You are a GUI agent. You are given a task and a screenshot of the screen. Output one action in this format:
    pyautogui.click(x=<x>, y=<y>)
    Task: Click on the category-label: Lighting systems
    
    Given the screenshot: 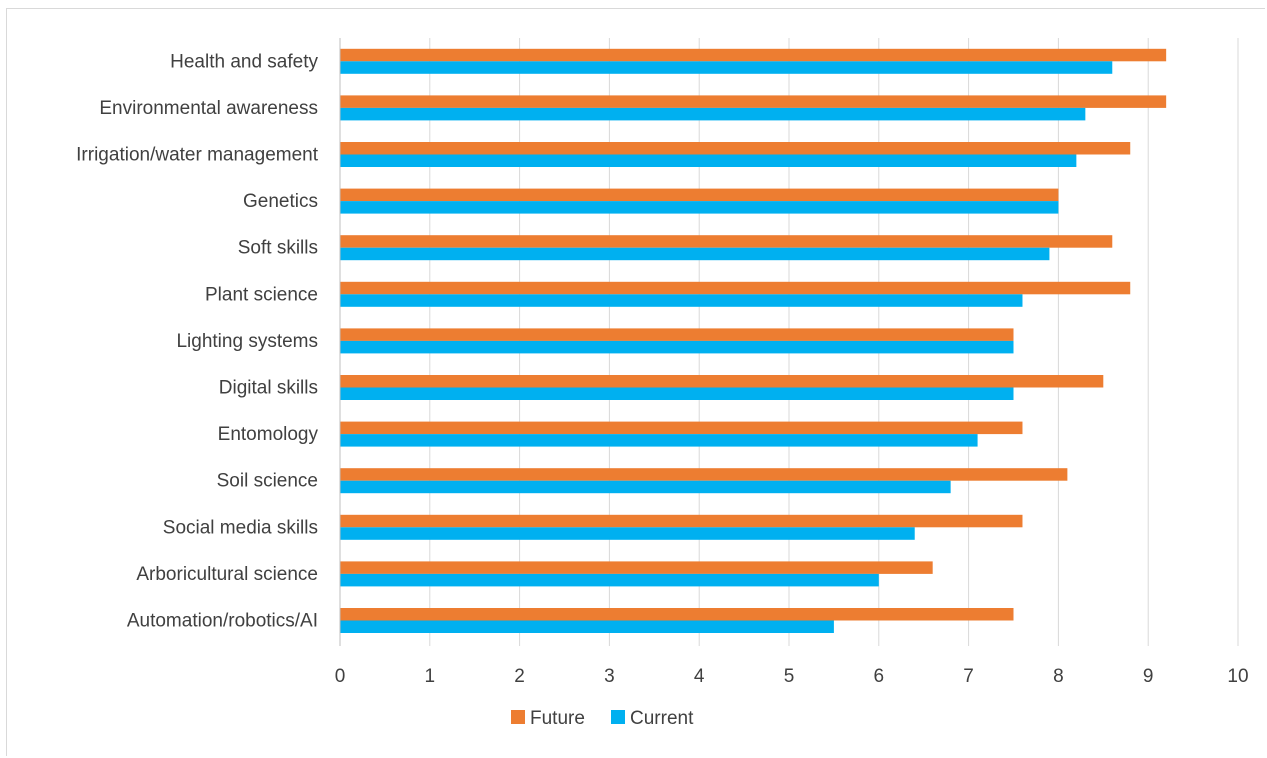 What is the action you would take?
    pyautogui.click(x=247, y=341)
    